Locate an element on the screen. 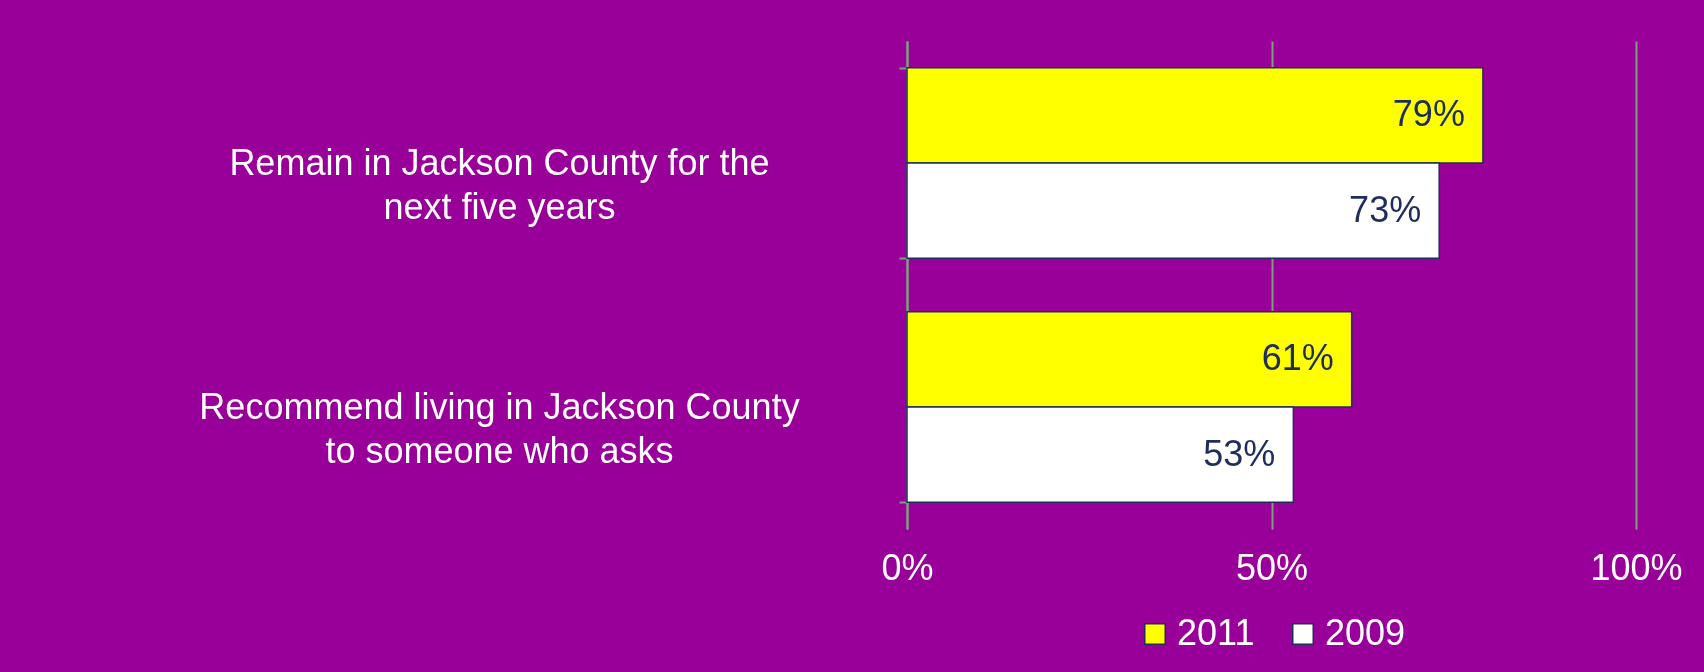  data-label: 79% is located at coordinates (1428, 114).